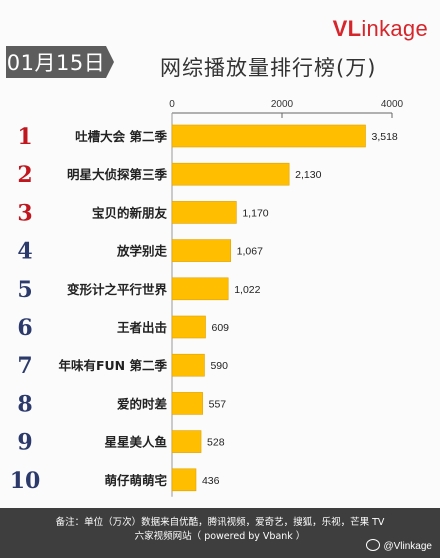 The image size is (440, 558). I want to click on logo-vl: VL, so click(347, 28).